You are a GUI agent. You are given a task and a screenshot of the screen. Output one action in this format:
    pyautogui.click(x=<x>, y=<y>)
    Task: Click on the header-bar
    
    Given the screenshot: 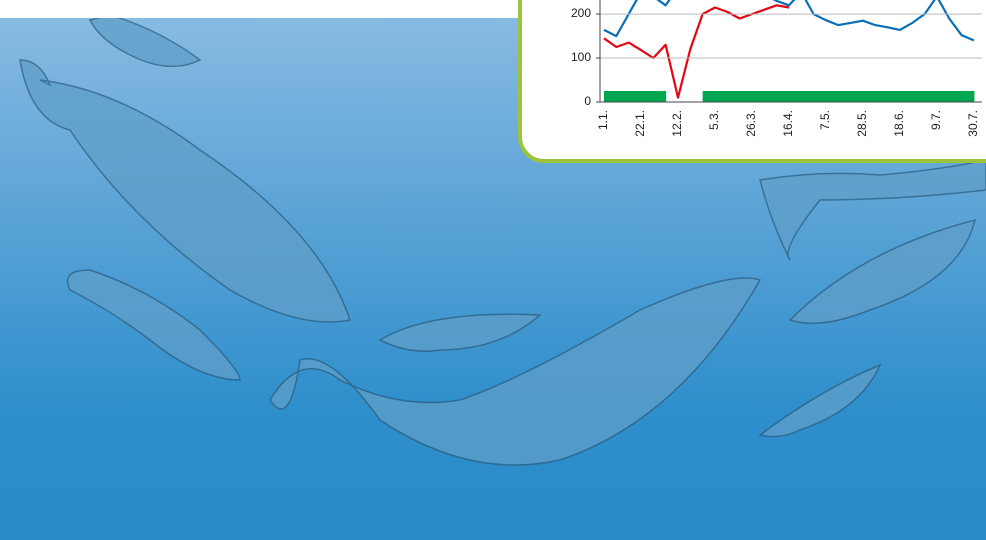 What is the action you would take?
    pyautogui.click(x=261, y=9)
    